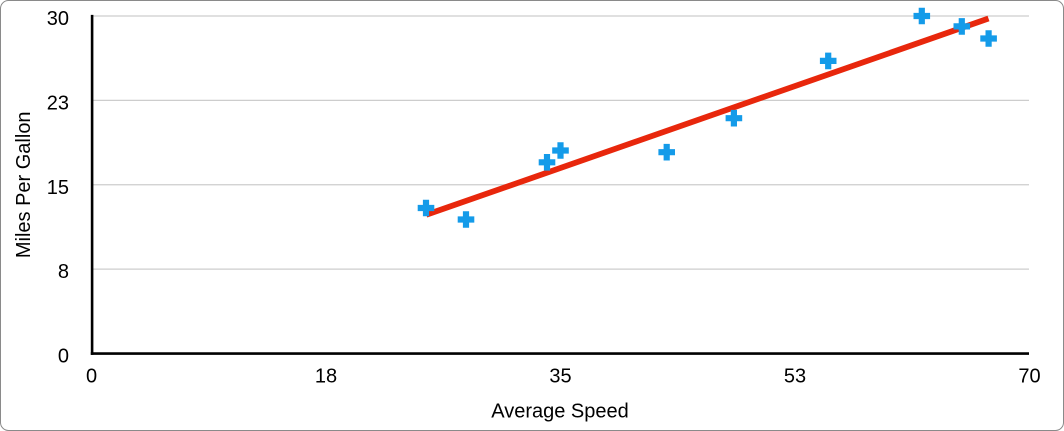 The image size is (1064, 431). What do you see at coordinates (1029, 377) in the screenshot?
I see `svg-text: 70` at bounding box center [1029, 377].